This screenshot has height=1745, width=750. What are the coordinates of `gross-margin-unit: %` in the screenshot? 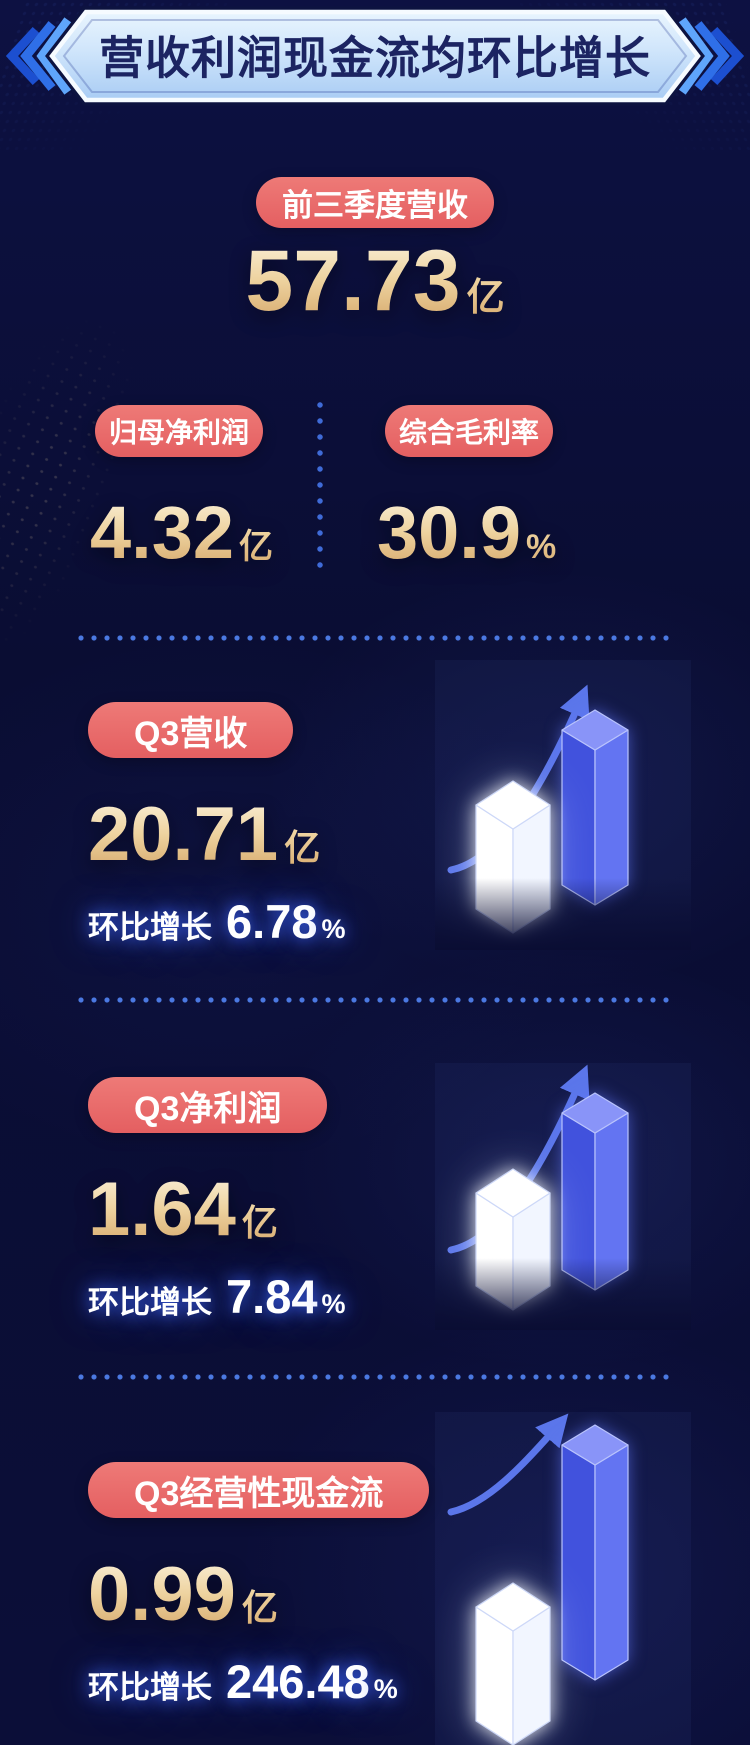 It's located at (541, 547).